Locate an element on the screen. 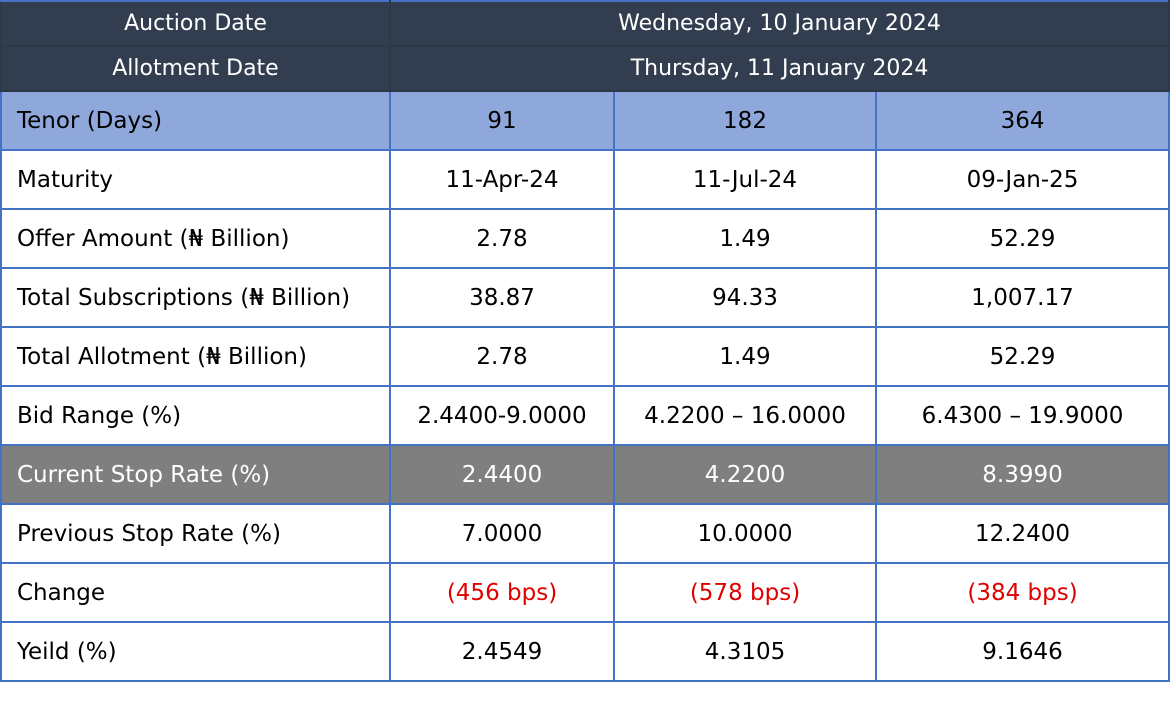 The width and height of the screenshot is (1170, 720). cell-value: 364 is located at coordinates (1022, 120).